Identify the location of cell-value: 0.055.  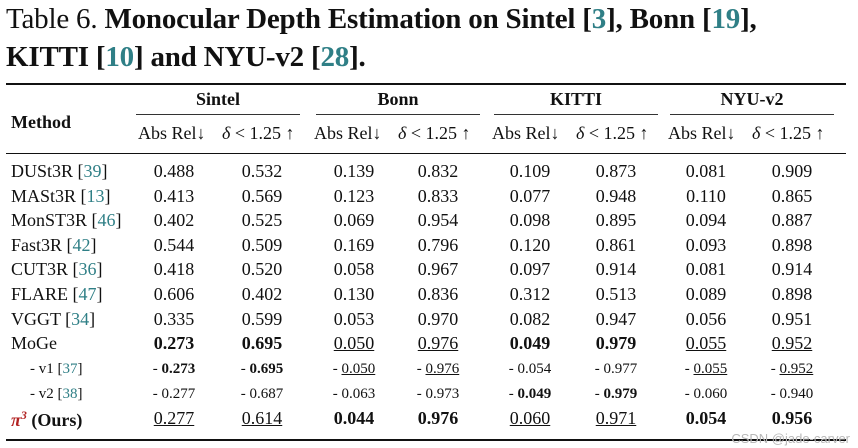
(710, 369).